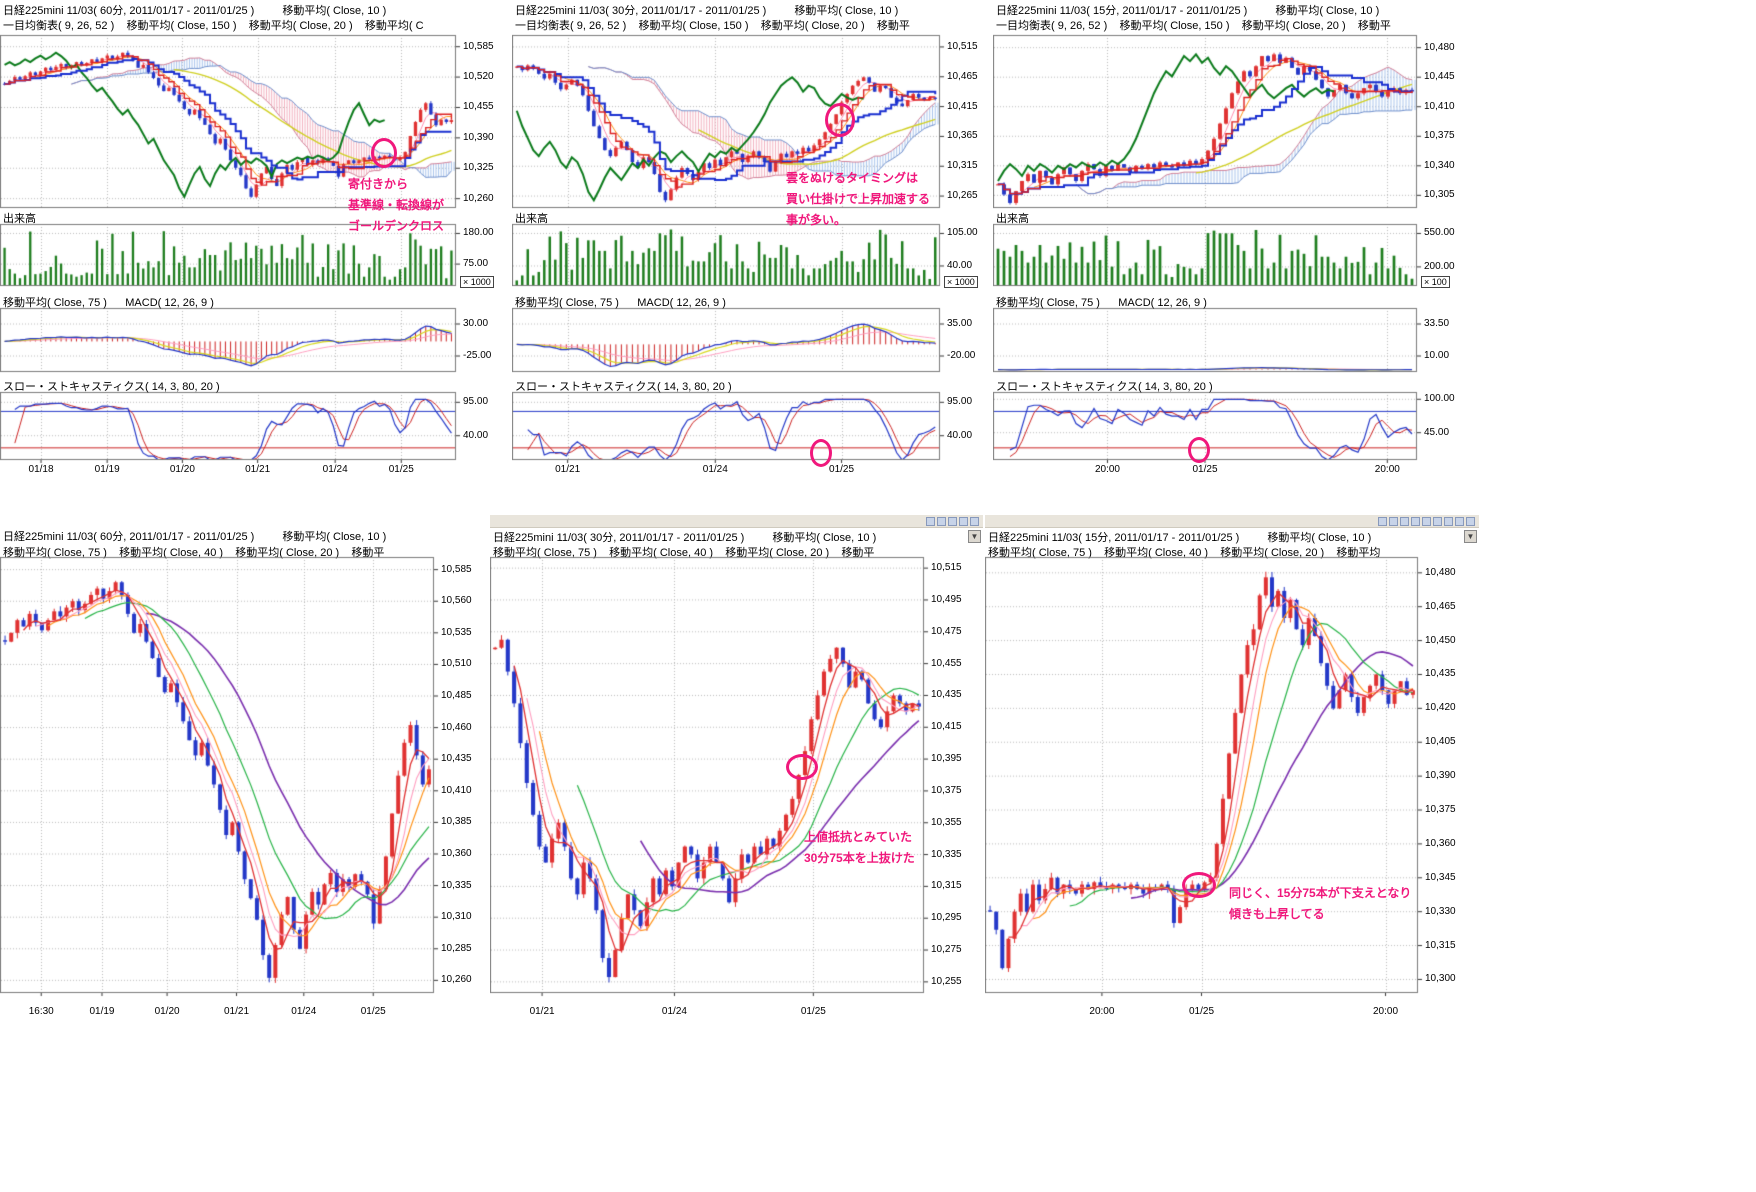 The height and width of the screenshot is (1192, 1756). Describe the element at coordinates (1440, 572) in the screenshot. I see `y-axis-tick: 10,480` at that location.